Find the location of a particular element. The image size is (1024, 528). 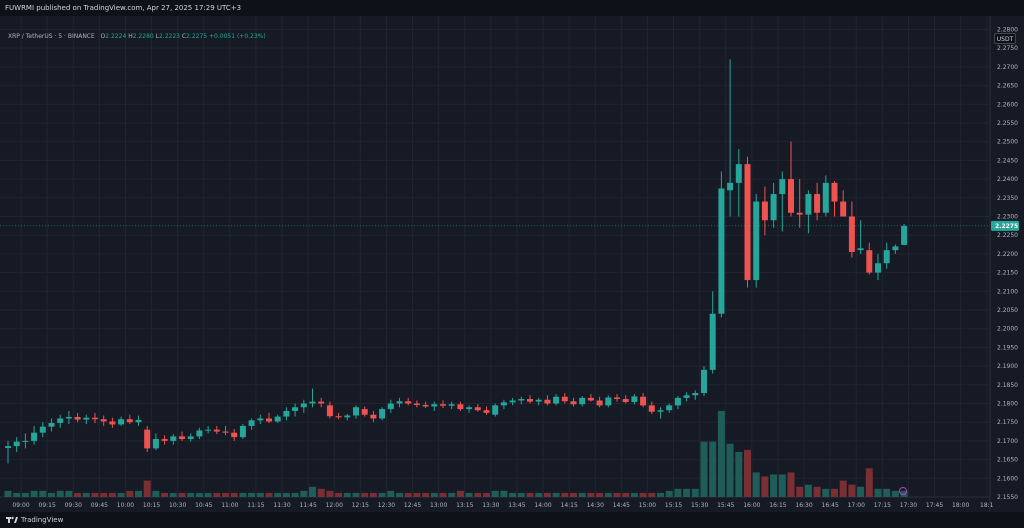

y-tick-label: 2.1550 is located at coordinates (1007, 497).